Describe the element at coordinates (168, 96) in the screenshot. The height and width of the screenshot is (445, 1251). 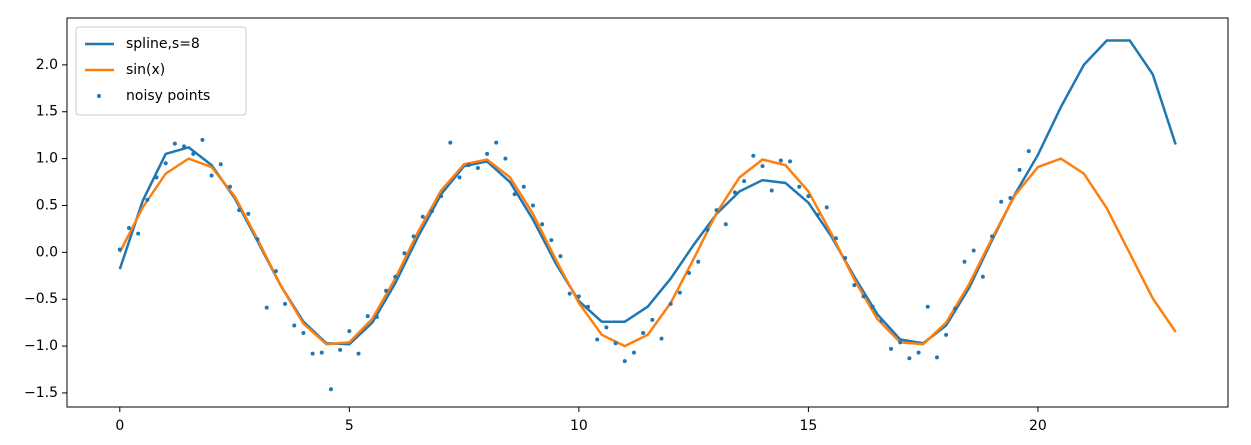
I see `legend-label: noisy points` at that location.